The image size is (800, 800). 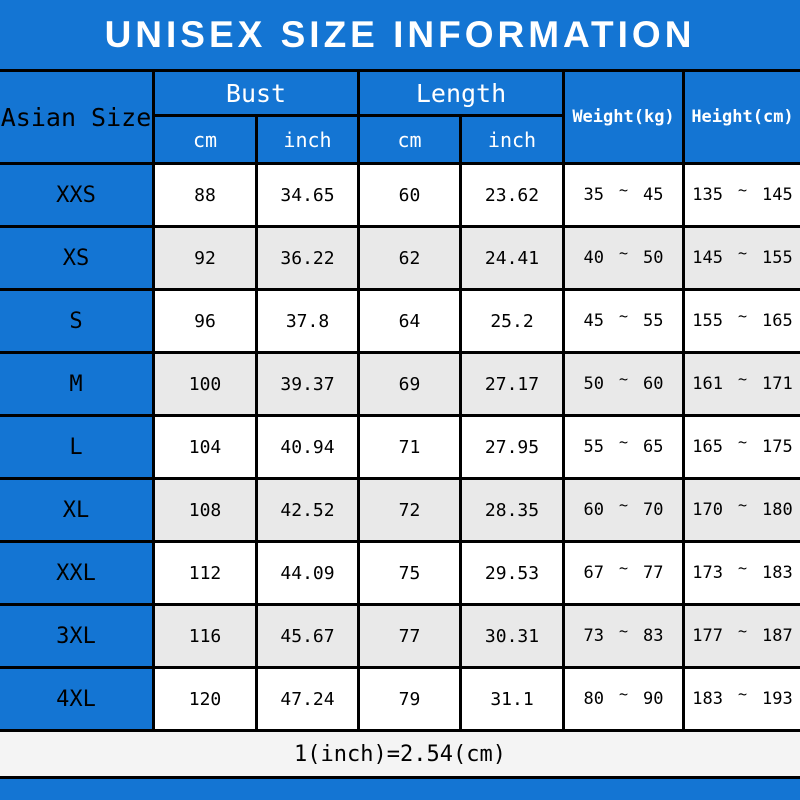 I want to click on height-range: 165 ~ 175, so click(x=742, y=447).